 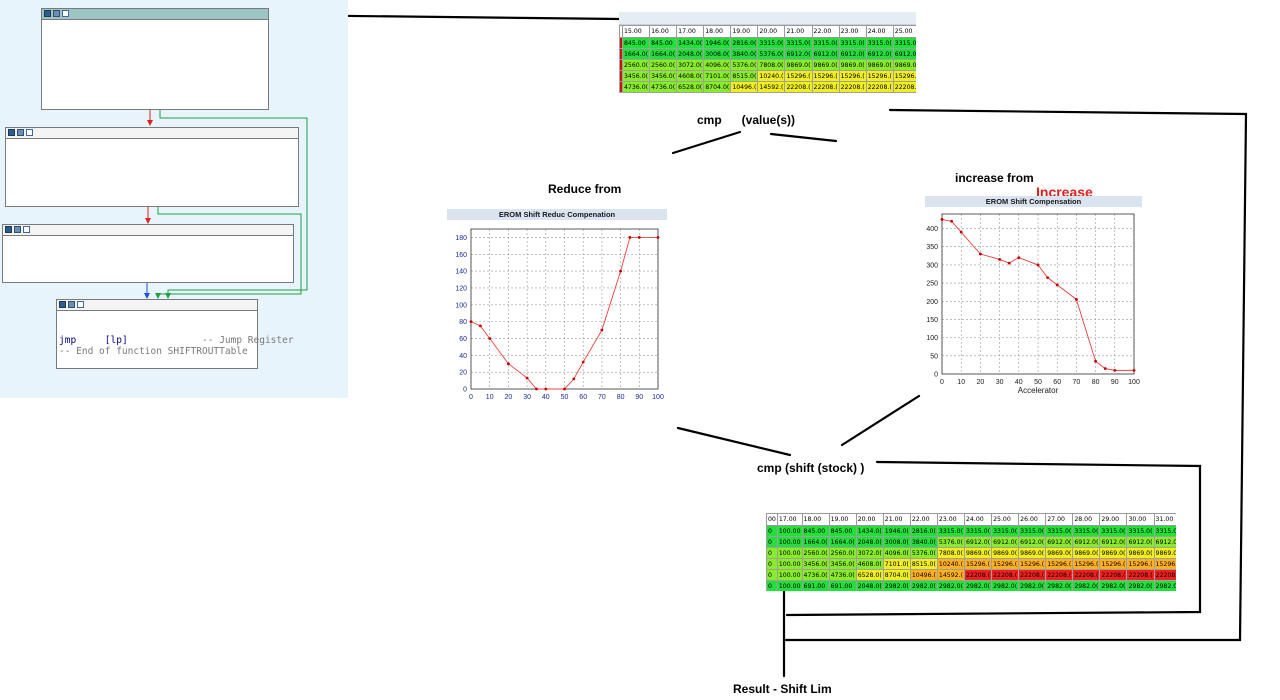 I want to click on column-header: 16.00, so click(x=663, y=31).